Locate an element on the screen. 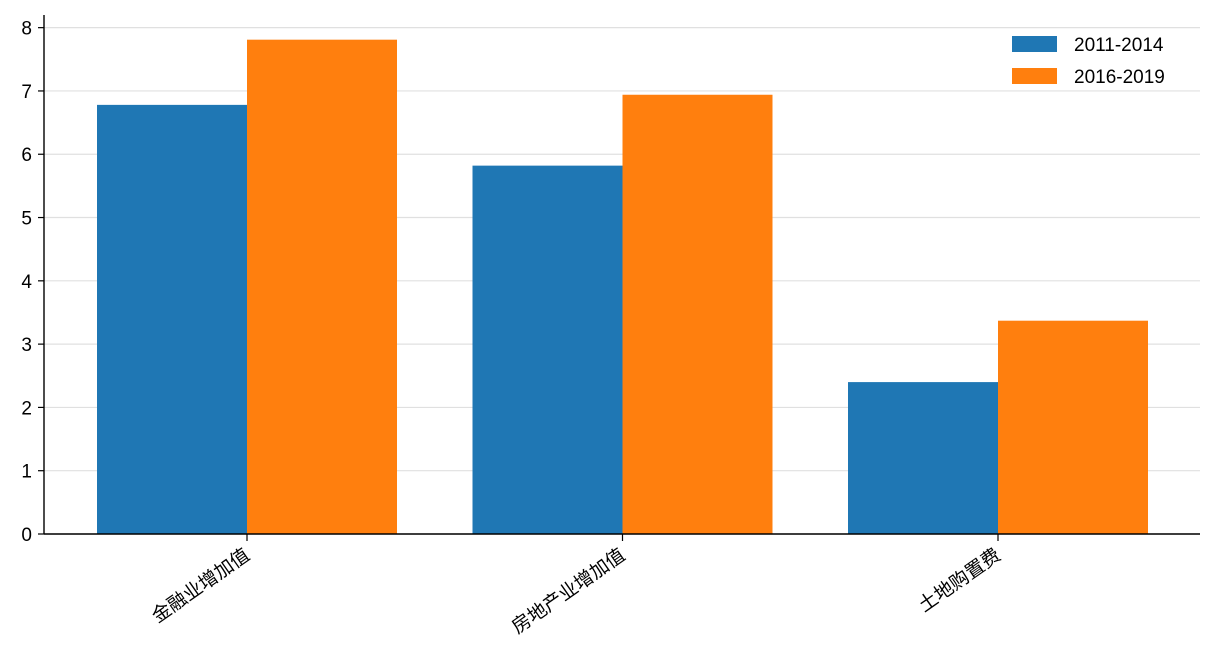  y-tick-label: 2 is located at coordinates (26, 408).